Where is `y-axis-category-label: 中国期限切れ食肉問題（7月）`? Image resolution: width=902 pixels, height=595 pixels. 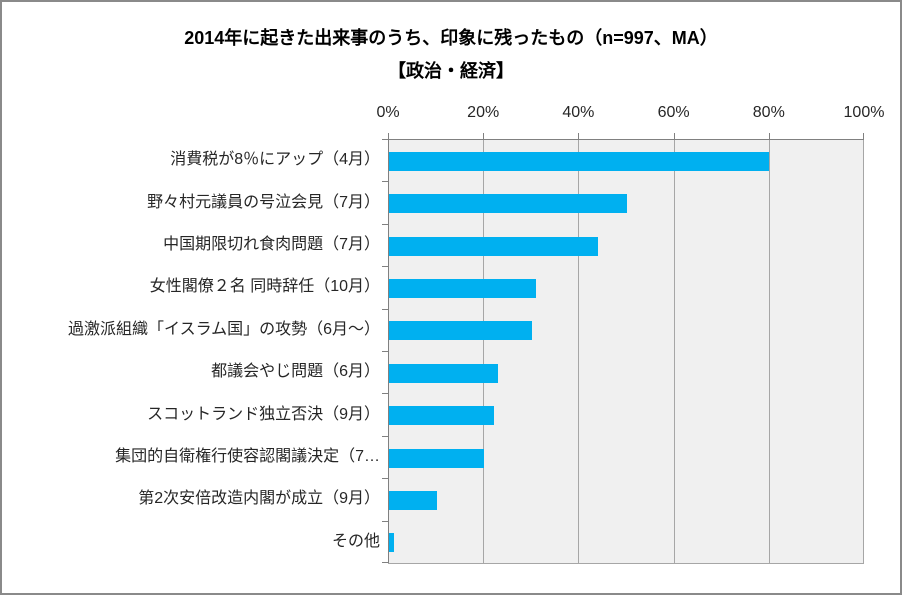
y-axis-category-label: 中国期限切れ食肉問題（7月） is located at coordinates (271, 244).